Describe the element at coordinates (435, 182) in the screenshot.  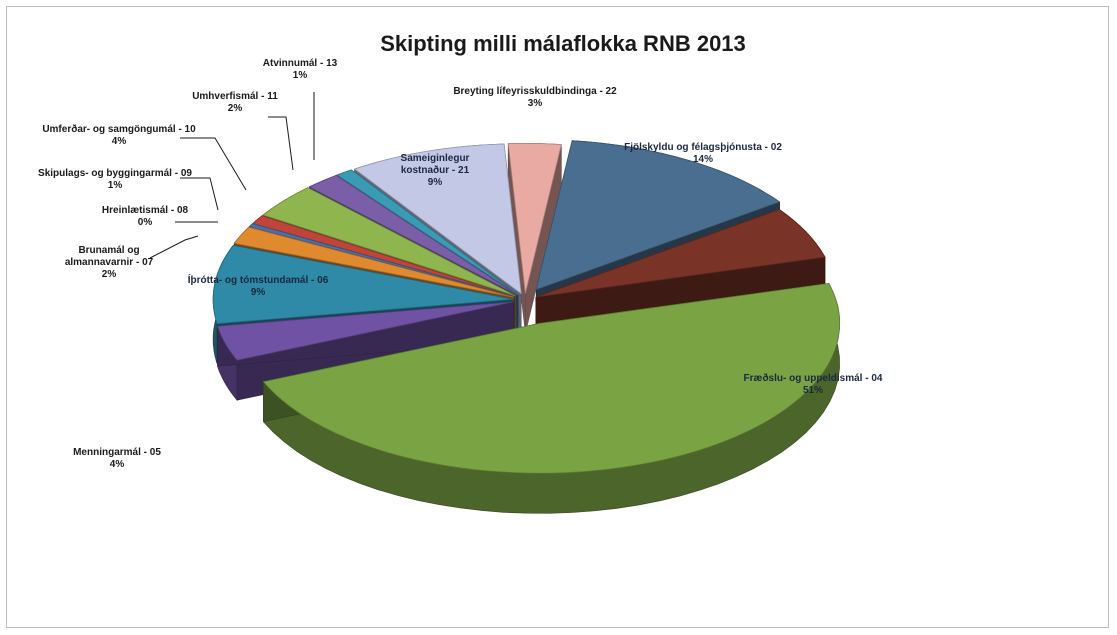
I see `slice-pct-sameiginlegur-kostna-ur-21-11: 9%` at that location.